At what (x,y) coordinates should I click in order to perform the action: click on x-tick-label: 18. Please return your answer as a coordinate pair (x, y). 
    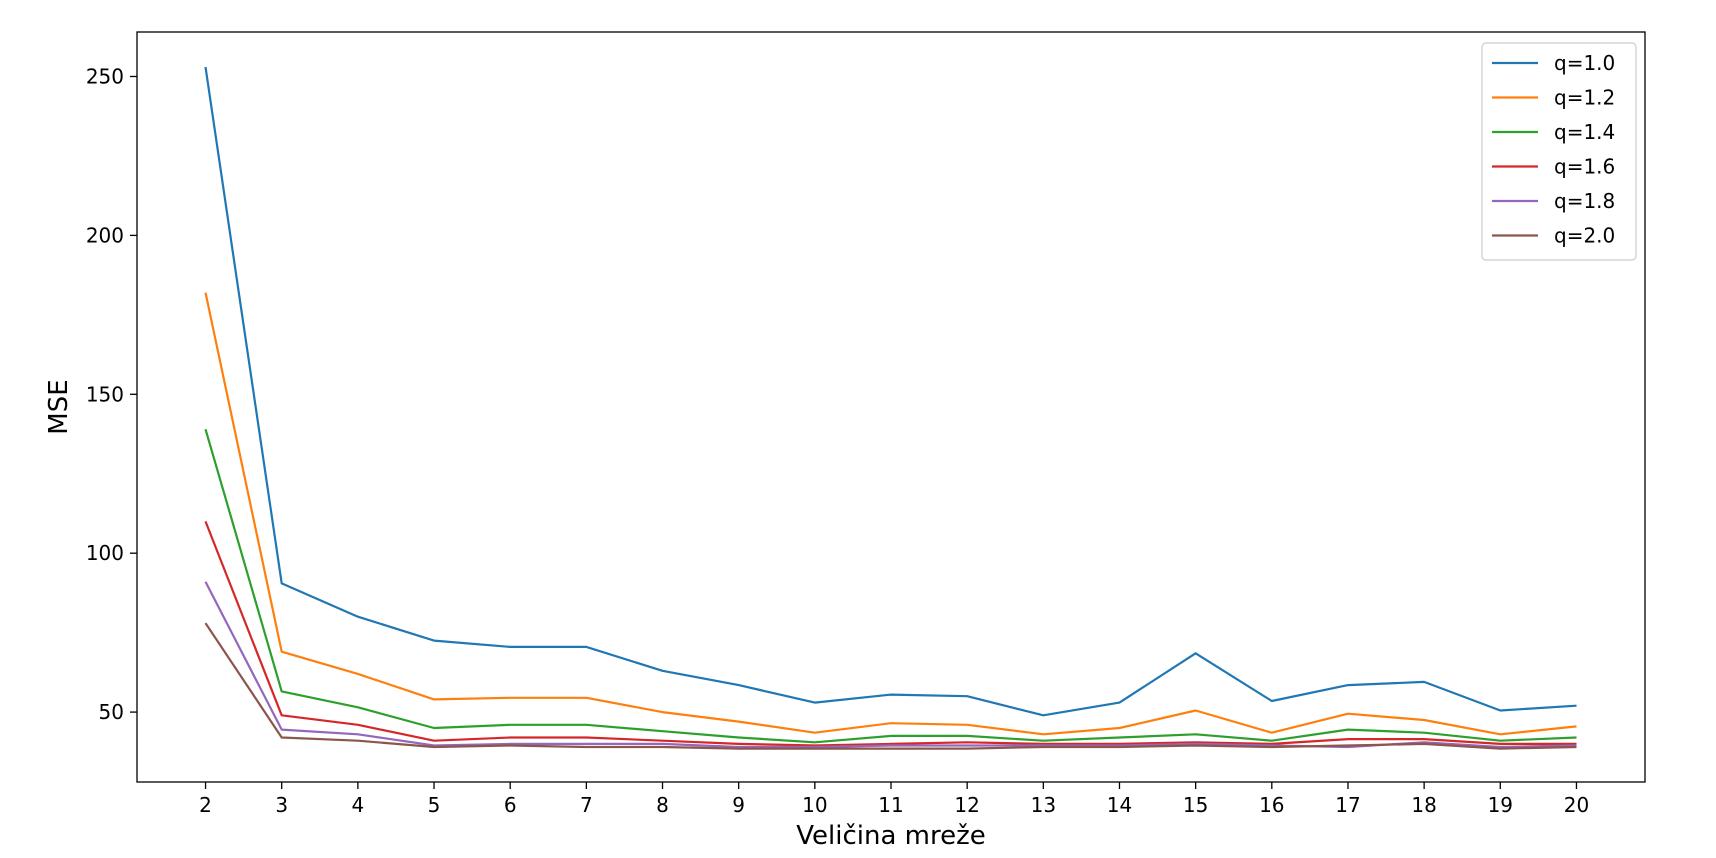
    Looking at the image, I should click on (1423, 805).